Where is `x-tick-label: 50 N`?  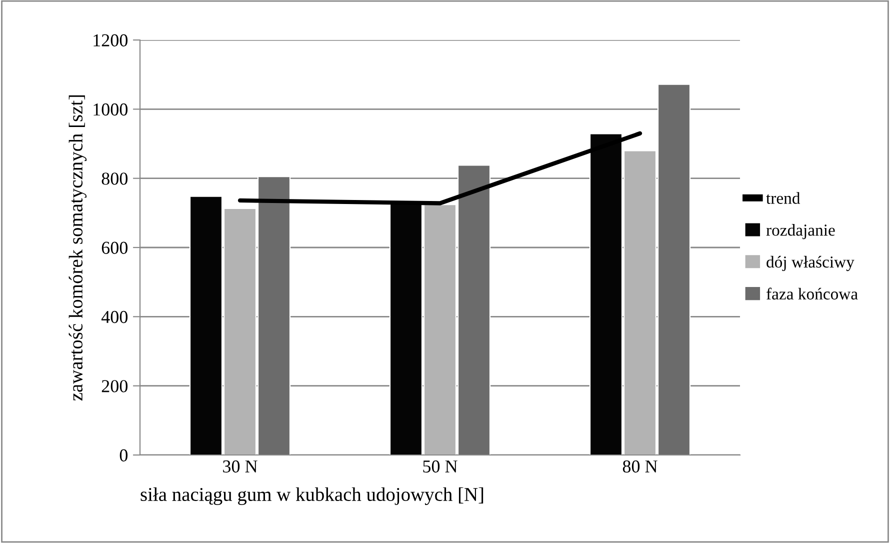
x-tick-label: 50 N is located at coordinates (440, 466).